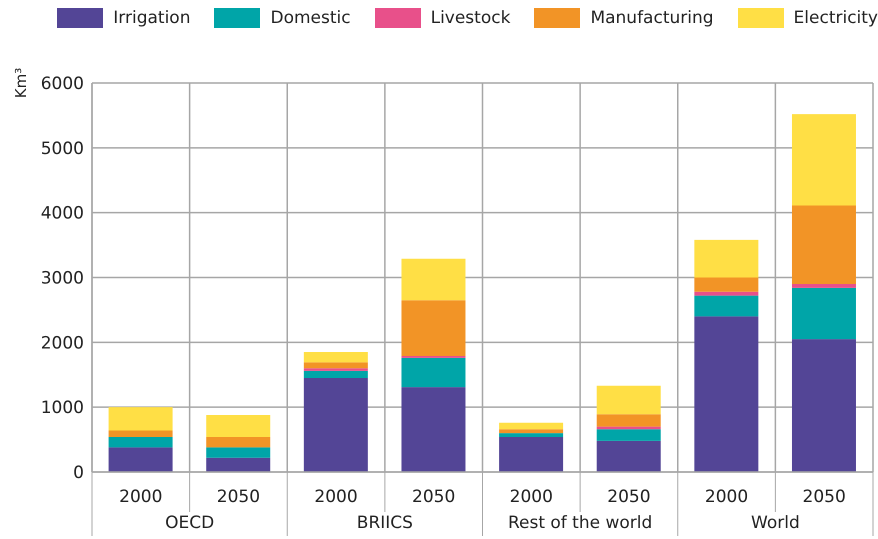  Describe the element at coordinates (470, 18) in the screenshot. I see `legend-label: Livestock` at that location.